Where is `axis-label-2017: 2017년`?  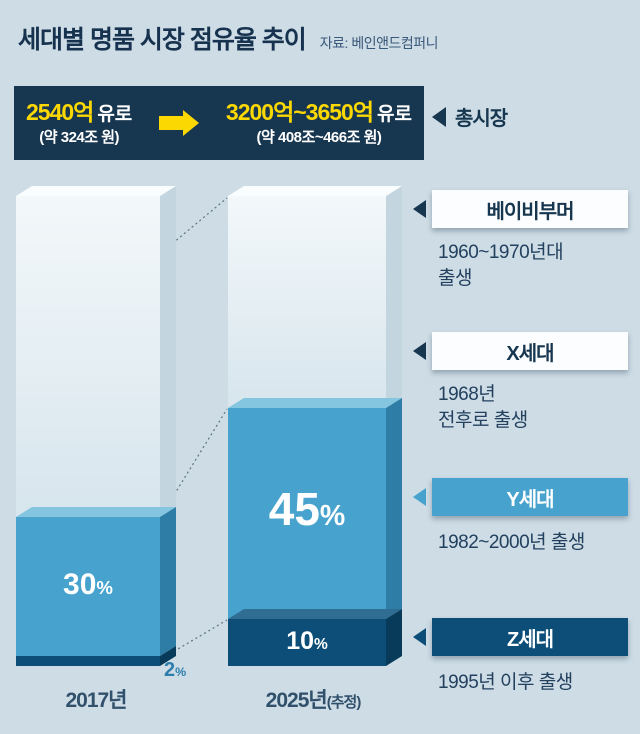
axis-label-2017: 2017년 is located at coordinates (96, 700).